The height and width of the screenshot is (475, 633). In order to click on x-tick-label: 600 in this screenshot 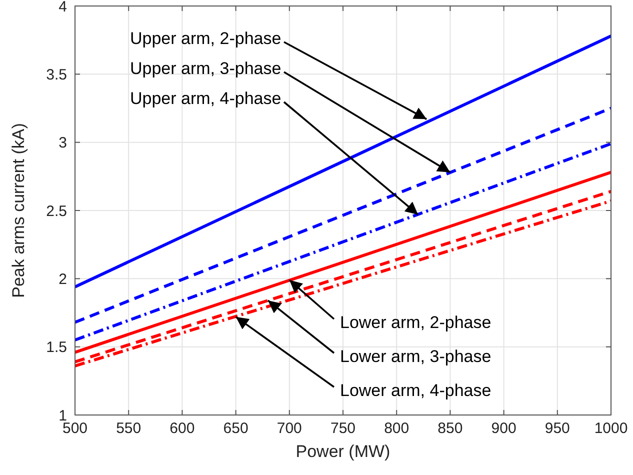, I will do `click(182, 428)`.